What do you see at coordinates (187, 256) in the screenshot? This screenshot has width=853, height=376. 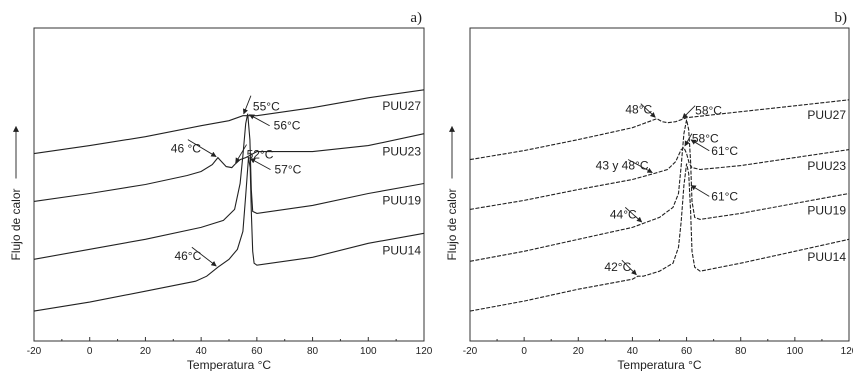 I see `annotation-label: 46°C` at bounding box center [187, 256].